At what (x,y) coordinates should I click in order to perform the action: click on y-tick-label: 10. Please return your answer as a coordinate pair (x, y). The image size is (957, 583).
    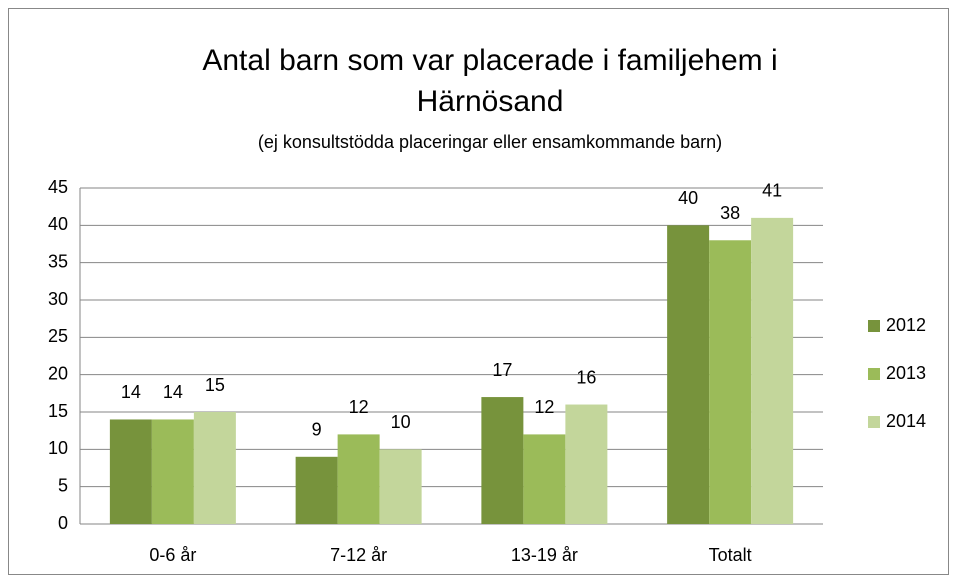
    Looking at the image, I should click on (58, 448).